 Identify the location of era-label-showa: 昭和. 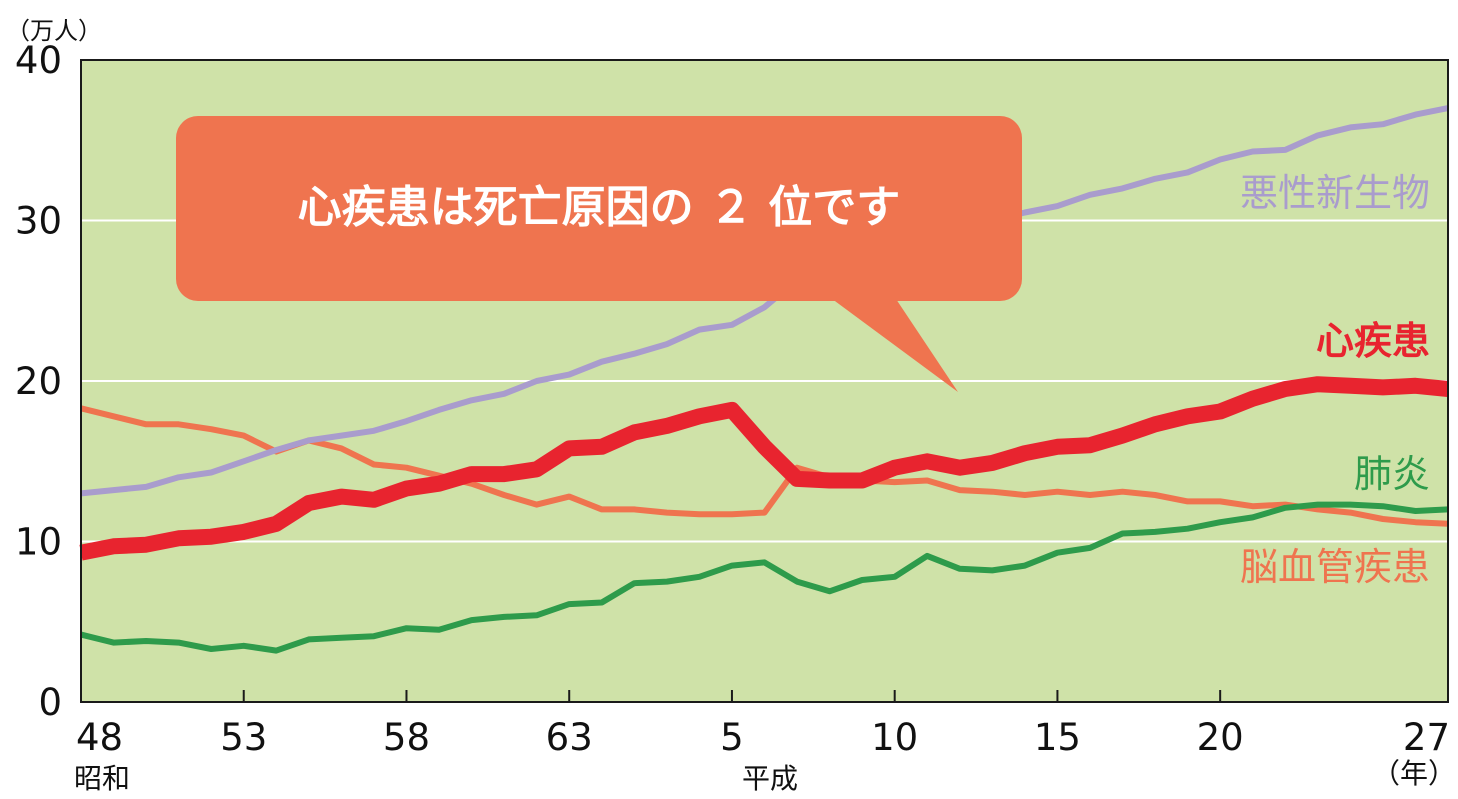
(102, 778).